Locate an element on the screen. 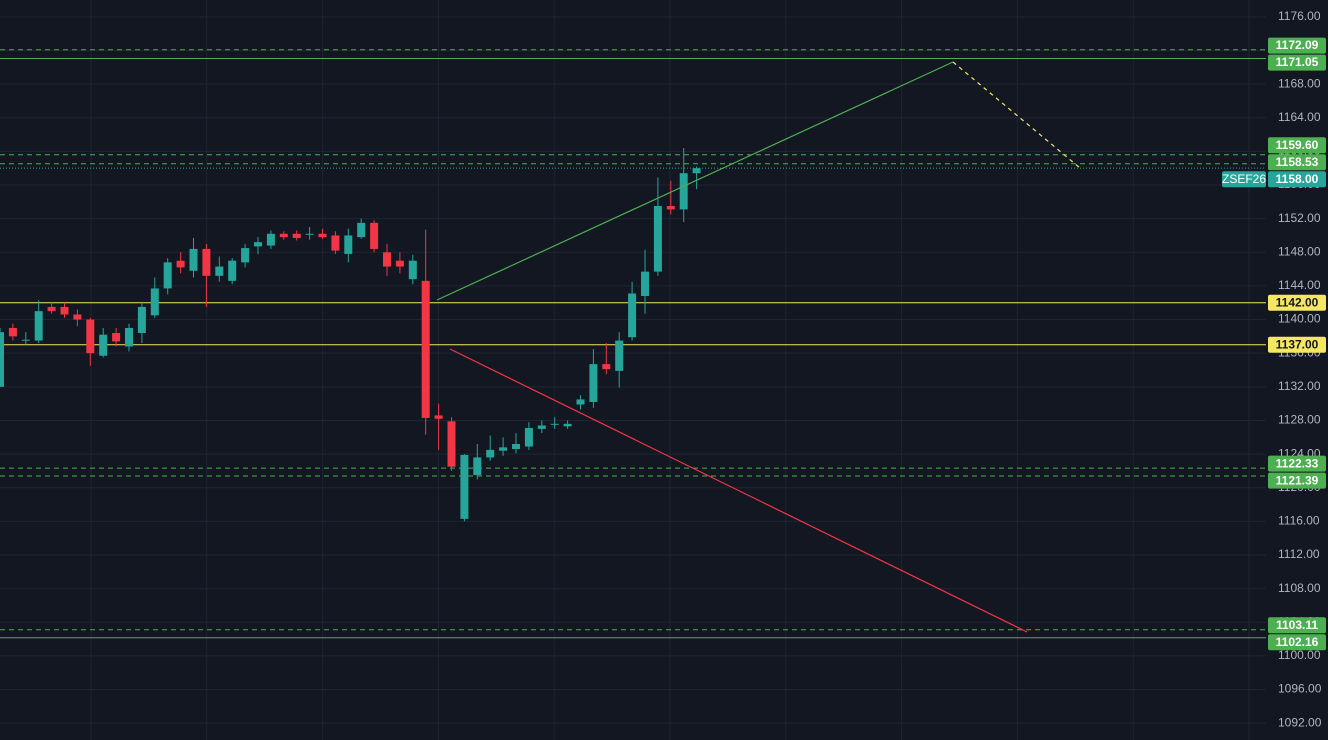 Image resolution: width=1328 pixels, height=740 pixels. y-tick-label: 1176.00 is located at coordinates (1299, 16).